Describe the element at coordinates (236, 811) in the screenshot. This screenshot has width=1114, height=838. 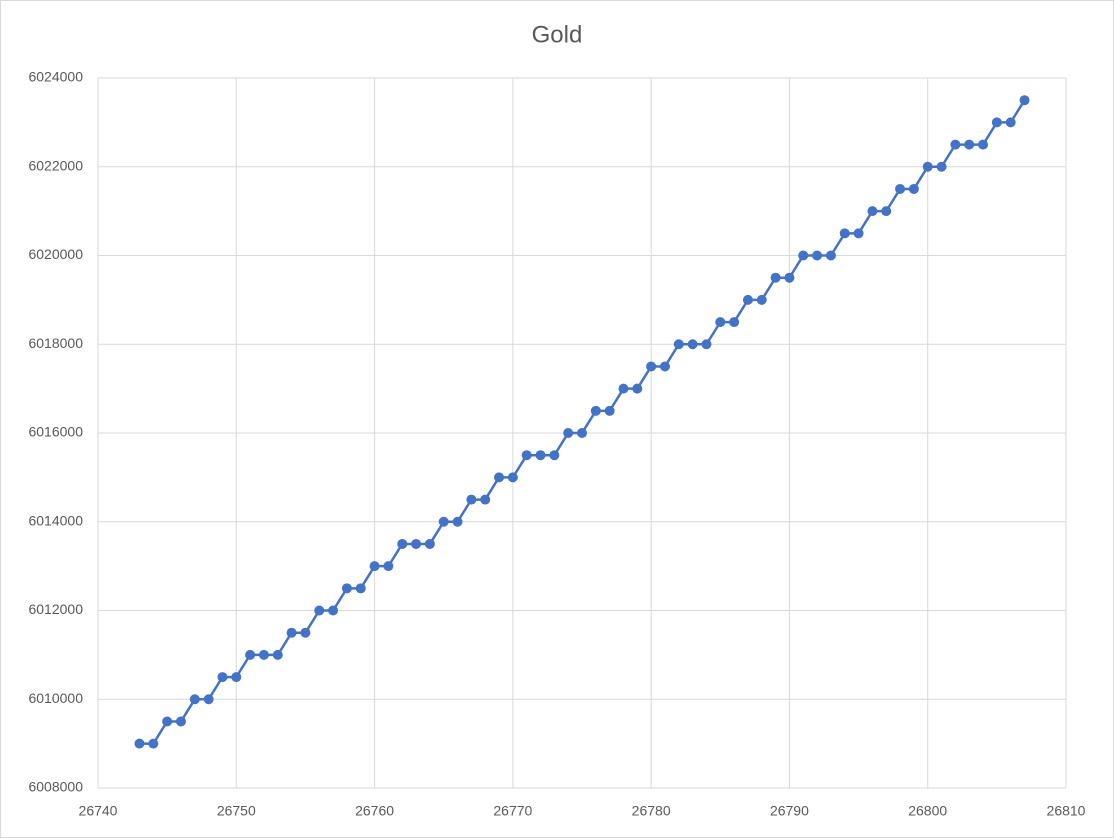
I see `x-tick-label: 26750` at that location.